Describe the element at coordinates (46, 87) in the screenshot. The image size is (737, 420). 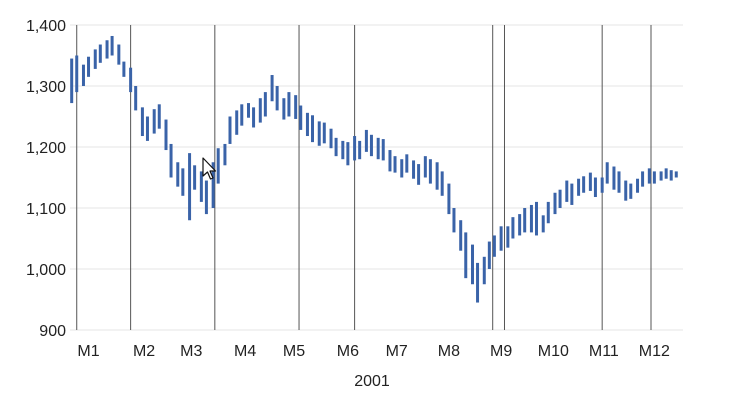
I see `y-tick-label: 1,300` at that location.